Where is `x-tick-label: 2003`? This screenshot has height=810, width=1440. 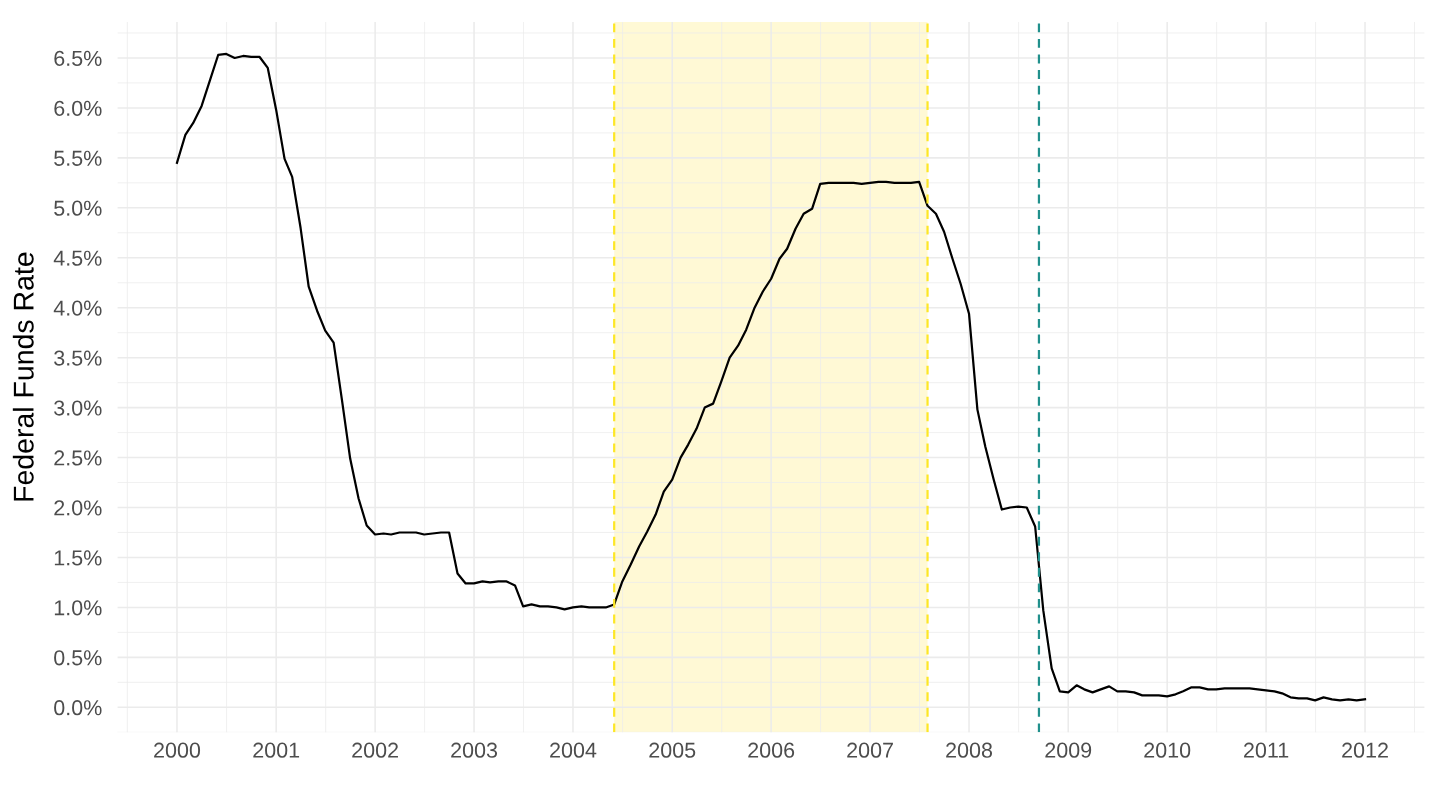 x-tick-label: 2003 is located at coordinates (474, 750).